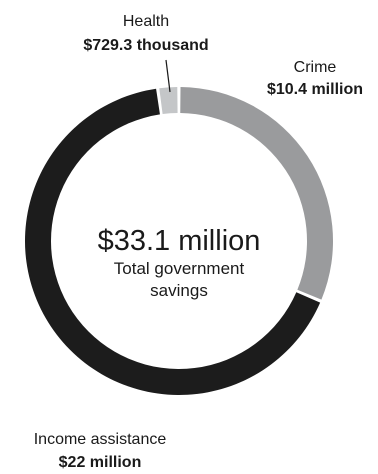 The image size is (378, 474). Describe the element at coordinates (179, 290) in the screenshot. I see `center-caption-line-2: savings` at that location.